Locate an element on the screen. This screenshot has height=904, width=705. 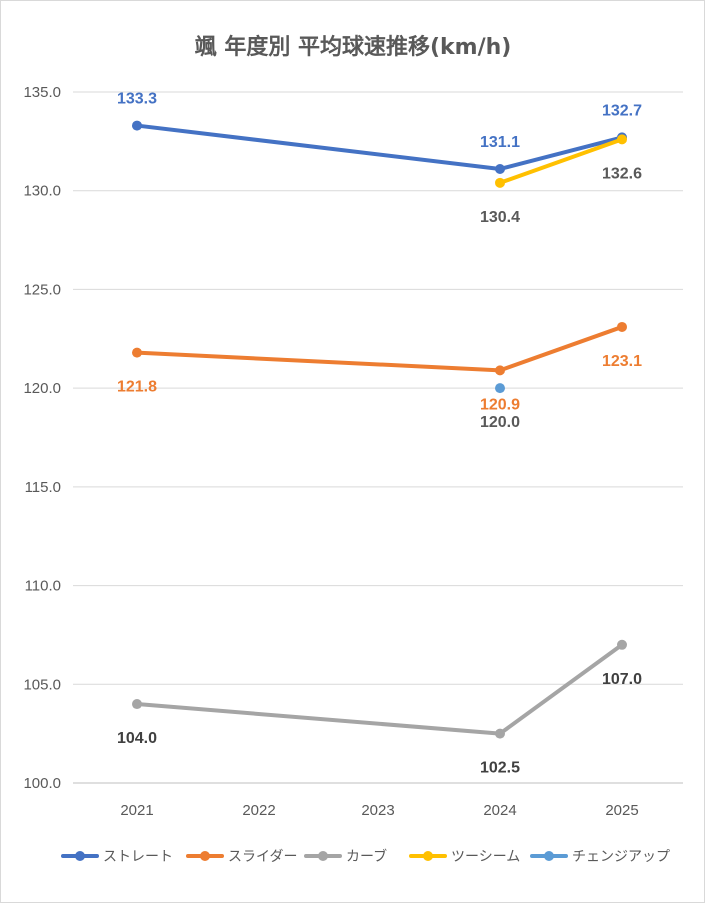
y-tick-label: 100.0 is located at coordinates (42, 783).